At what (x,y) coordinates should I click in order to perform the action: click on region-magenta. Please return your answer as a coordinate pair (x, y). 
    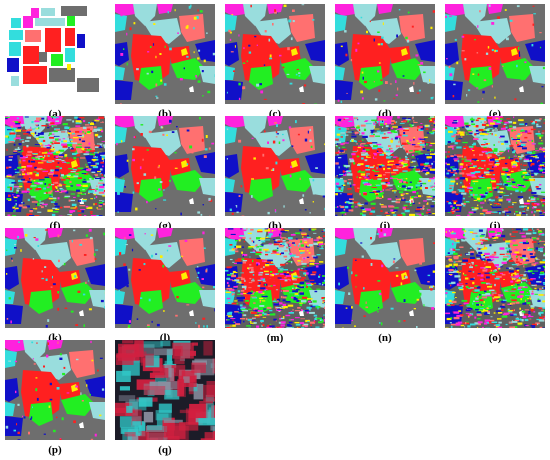
    Looking at the image, I should click on (495, 9).